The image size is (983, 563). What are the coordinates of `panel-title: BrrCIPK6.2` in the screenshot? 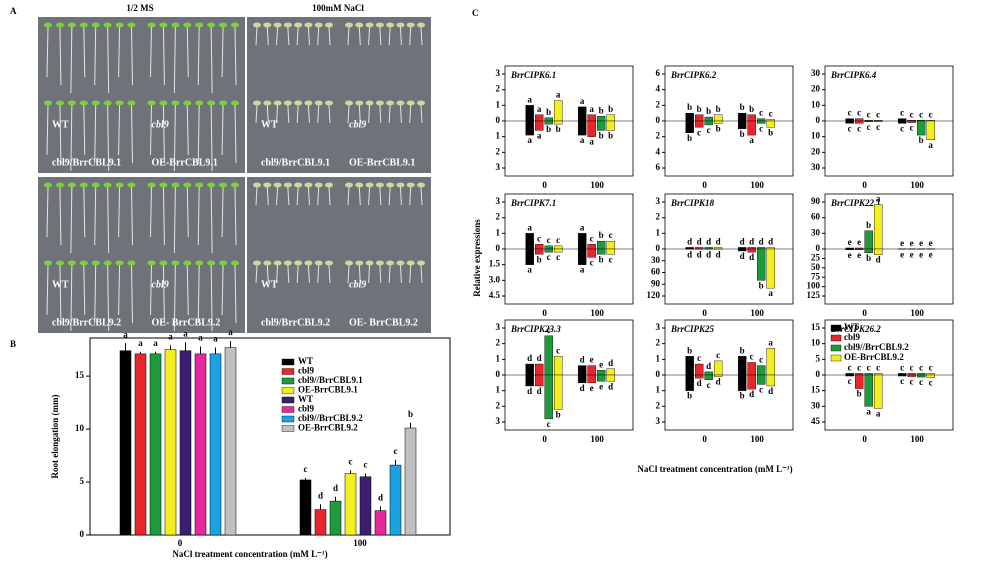 It's located at (693, 75).